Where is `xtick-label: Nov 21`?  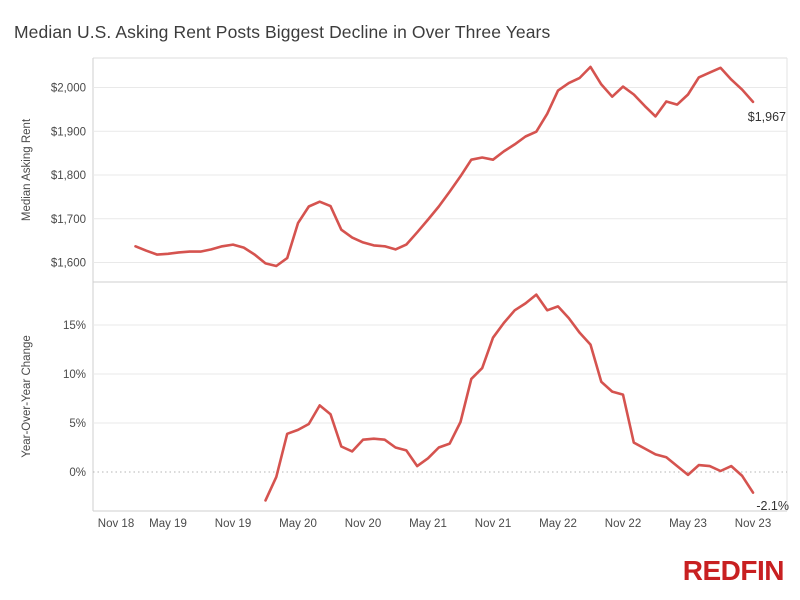 xtick-label: Nov 21 is located at coordinates (493, 524).